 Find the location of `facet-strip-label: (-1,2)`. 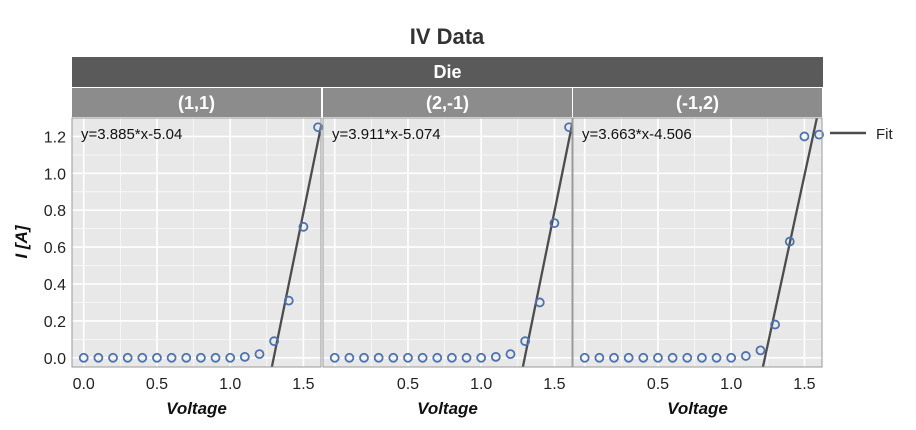

facet-strip-label: (-1,2) is located at coordinates (697, 103).